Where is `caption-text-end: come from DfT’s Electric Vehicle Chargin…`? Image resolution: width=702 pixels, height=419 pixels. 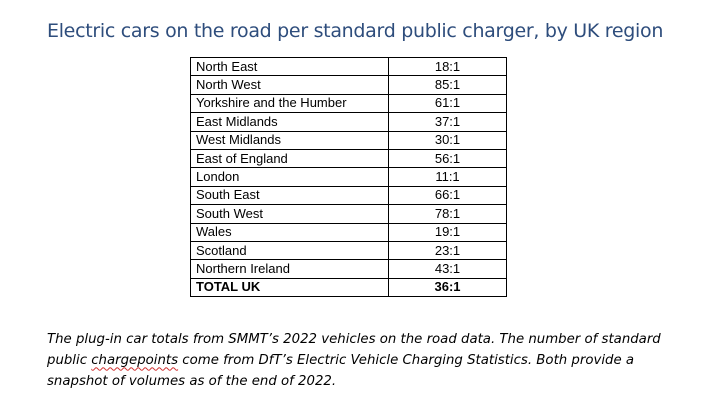
caption-text-end: come from DfT’s Electric Vehicle Chargin… is located at coordinates (341, 371).